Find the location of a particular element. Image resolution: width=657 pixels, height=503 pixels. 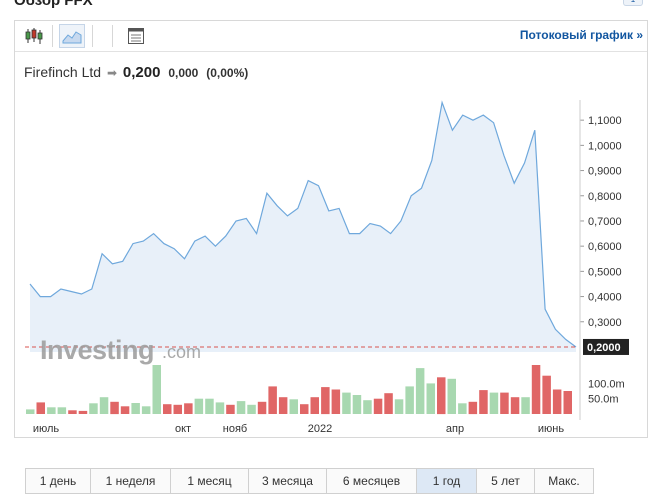

current-price-label: 0,2000 is located at coordinates (604, 348).